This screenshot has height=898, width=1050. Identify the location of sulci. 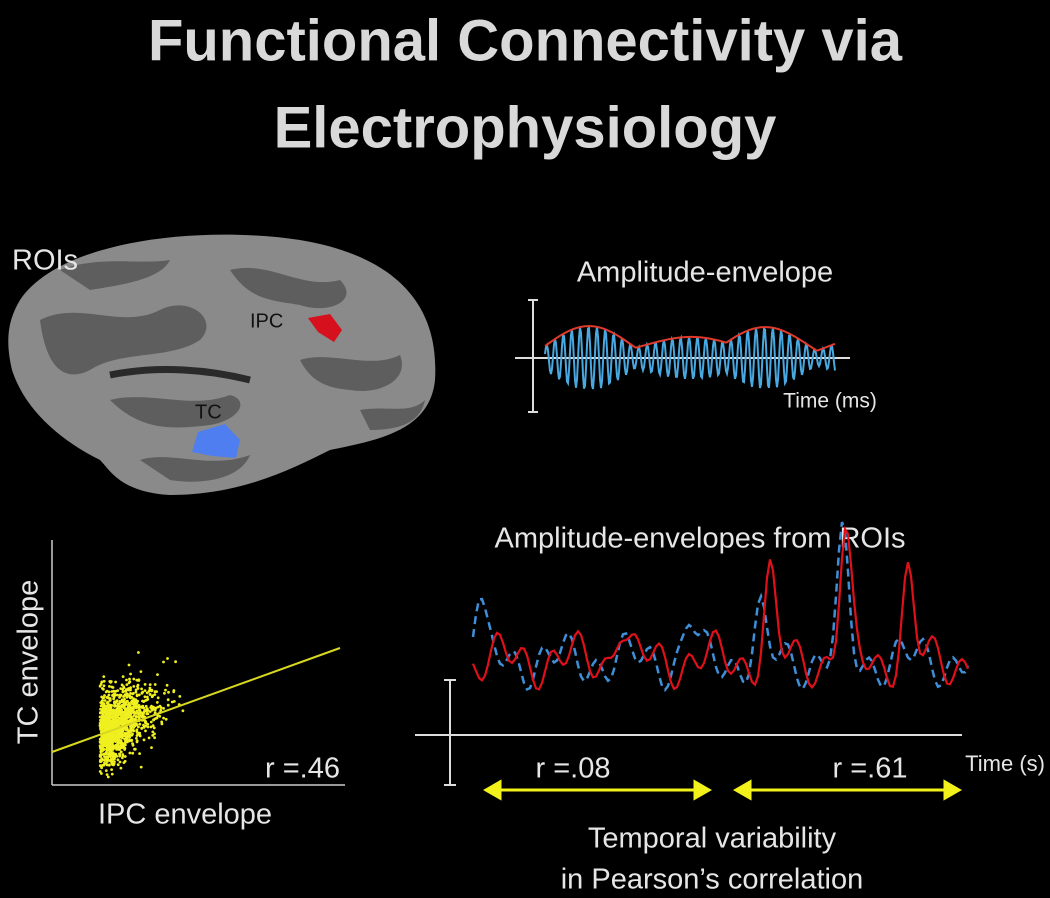
(232, 371).